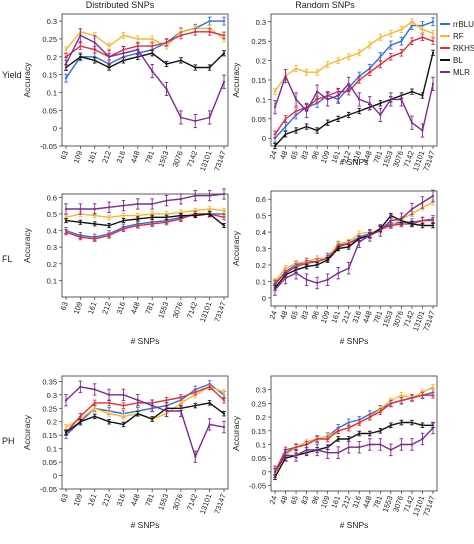 The height and width of the screenshot is (544, 474). What do you see at coordinates (264, 138) in the screenshot?
I see `y-tick-label: 0` at bounding box center [264, 138].